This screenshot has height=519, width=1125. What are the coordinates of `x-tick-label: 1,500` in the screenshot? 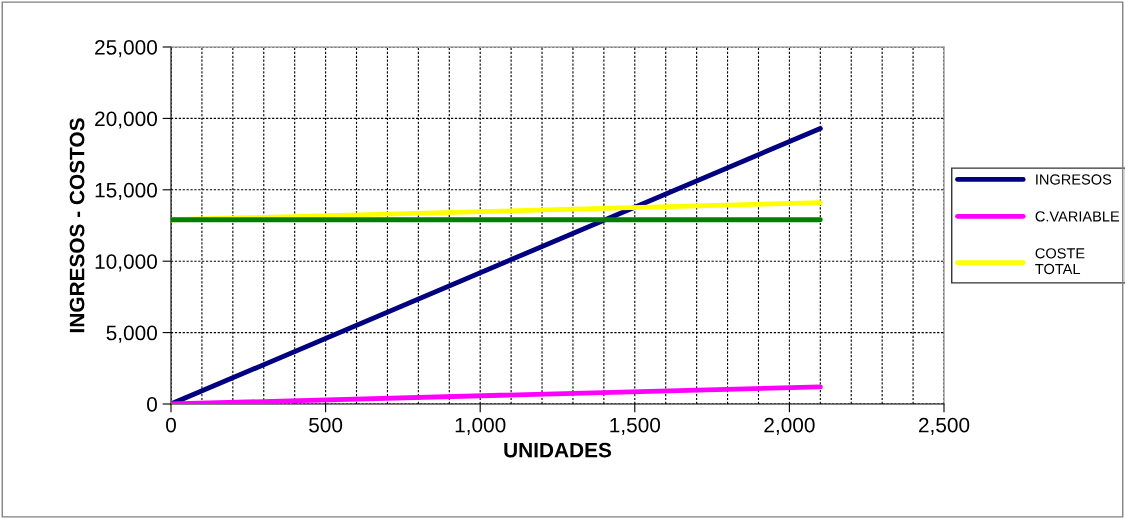 It's located at (635, 426).